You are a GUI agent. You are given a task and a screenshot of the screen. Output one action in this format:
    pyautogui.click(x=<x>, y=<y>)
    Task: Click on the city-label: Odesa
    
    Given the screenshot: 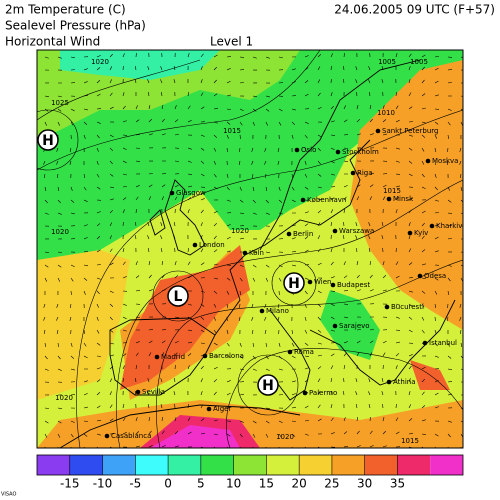 What is the action you would take?
    pyautogui.click(x=435, y=276)
    